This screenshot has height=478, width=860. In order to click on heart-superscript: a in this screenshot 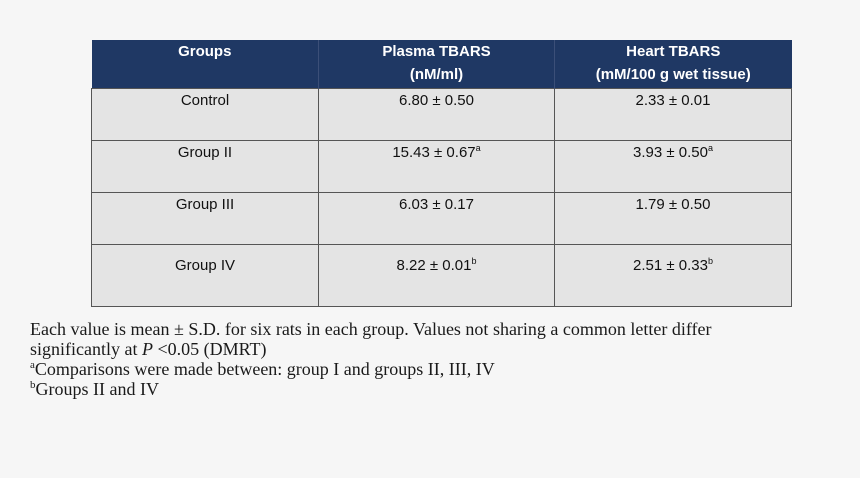, I will do `click(710, 148)`.